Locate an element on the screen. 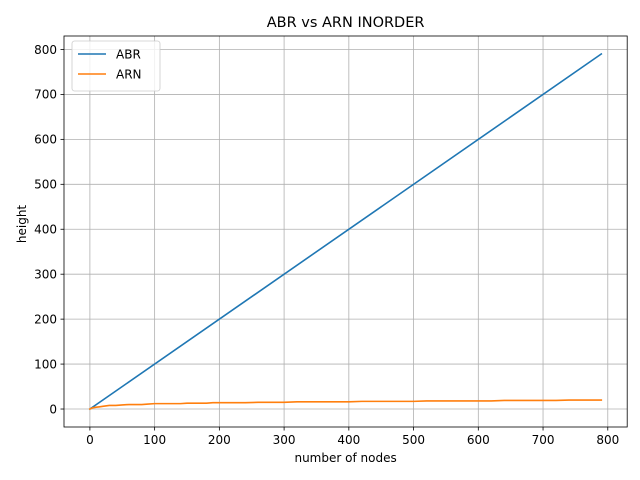 The width and height of the screenshot is (640, 480). x-axis: 0 100 200 300 400 500 600 700 800 is located at coordinates (352, 437).